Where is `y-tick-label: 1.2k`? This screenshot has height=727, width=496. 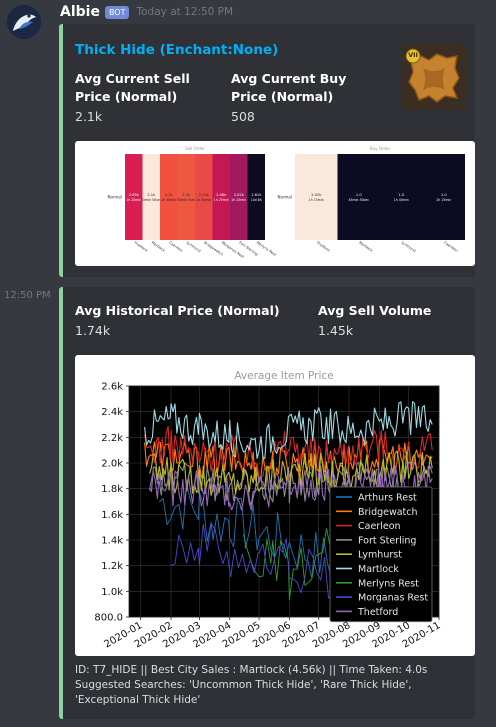 y-tick-label: 1.2k is located at coordinates (112, 566).